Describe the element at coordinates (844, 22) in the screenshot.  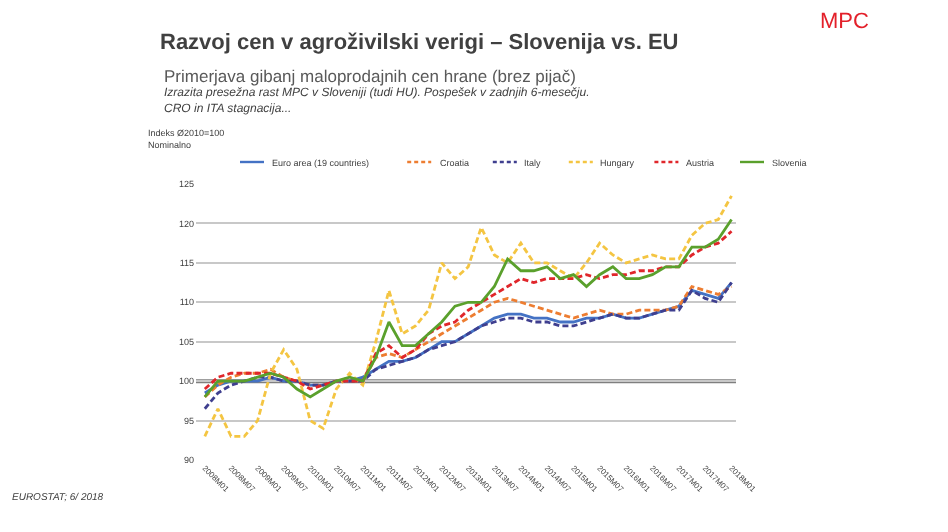
I see `text: MPC` at that location.